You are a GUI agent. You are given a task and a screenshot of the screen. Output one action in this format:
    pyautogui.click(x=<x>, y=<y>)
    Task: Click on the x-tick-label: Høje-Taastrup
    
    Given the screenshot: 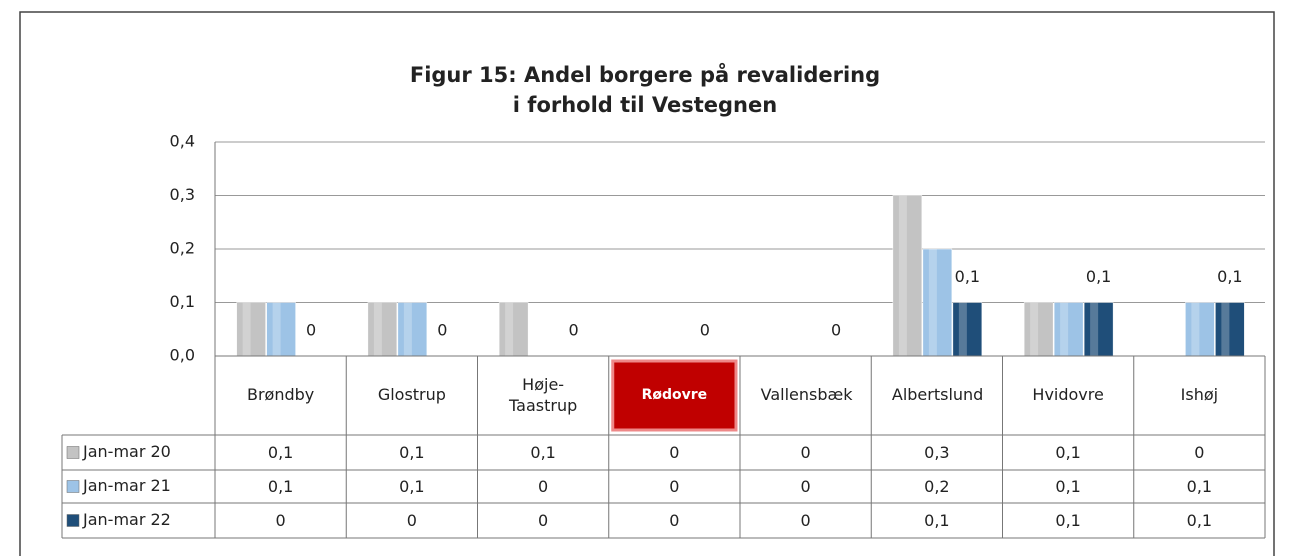 What is the action you would take?
    pyautogui.click(x=543, y=394)
    